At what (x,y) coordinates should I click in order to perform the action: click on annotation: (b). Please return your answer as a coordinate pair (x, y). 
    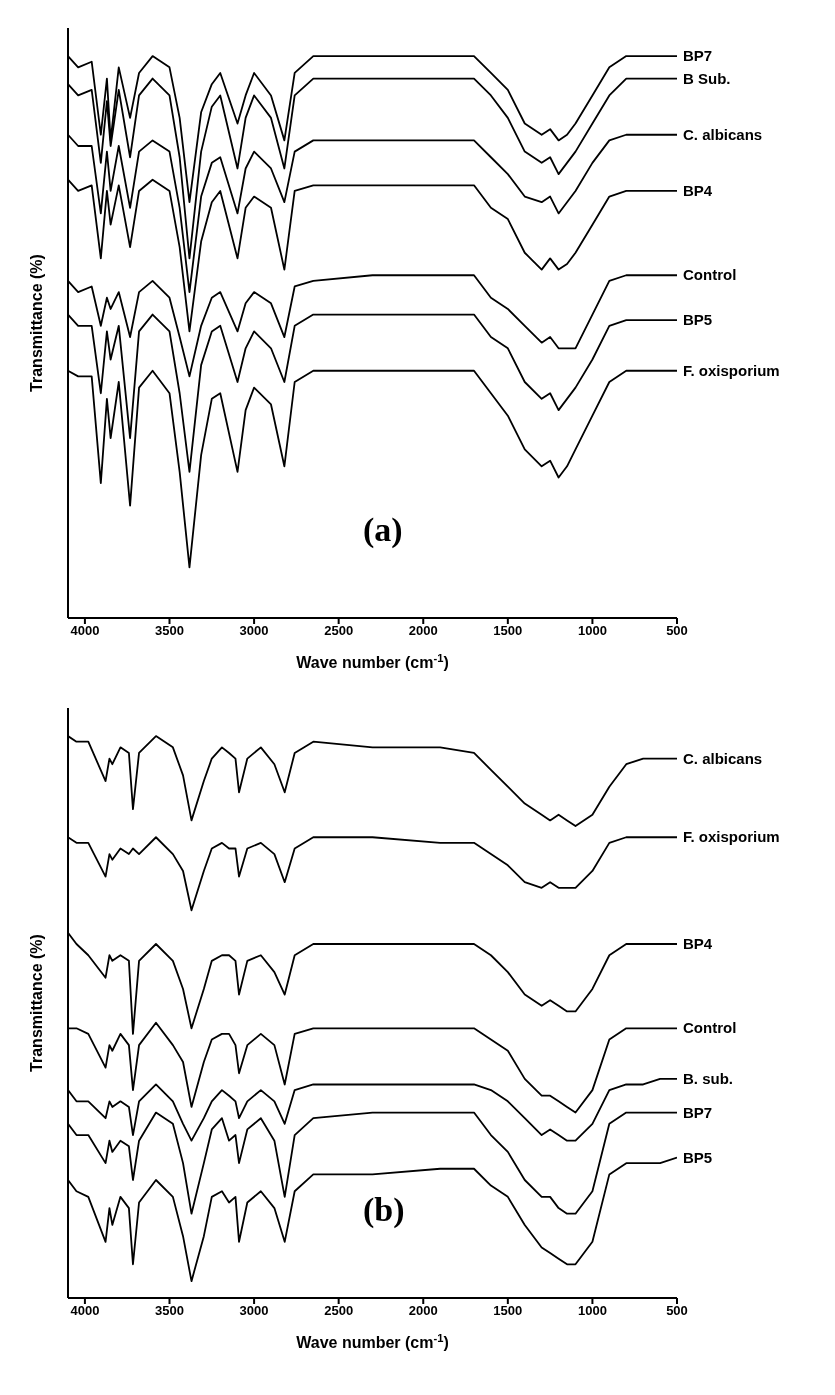
    Looking at the image, I should click on (384, 1210).